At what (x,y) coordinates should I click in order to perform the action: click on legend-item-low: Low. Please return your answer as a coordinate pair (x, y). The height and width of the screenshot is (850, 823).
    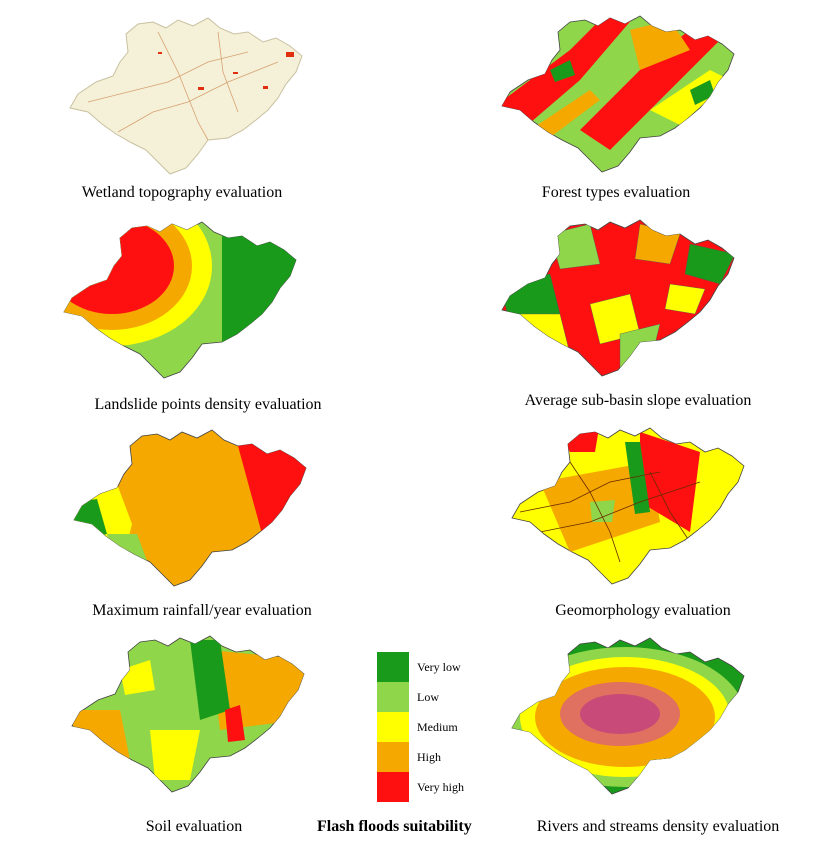
    Looking at the image, I should click on (437, 697).